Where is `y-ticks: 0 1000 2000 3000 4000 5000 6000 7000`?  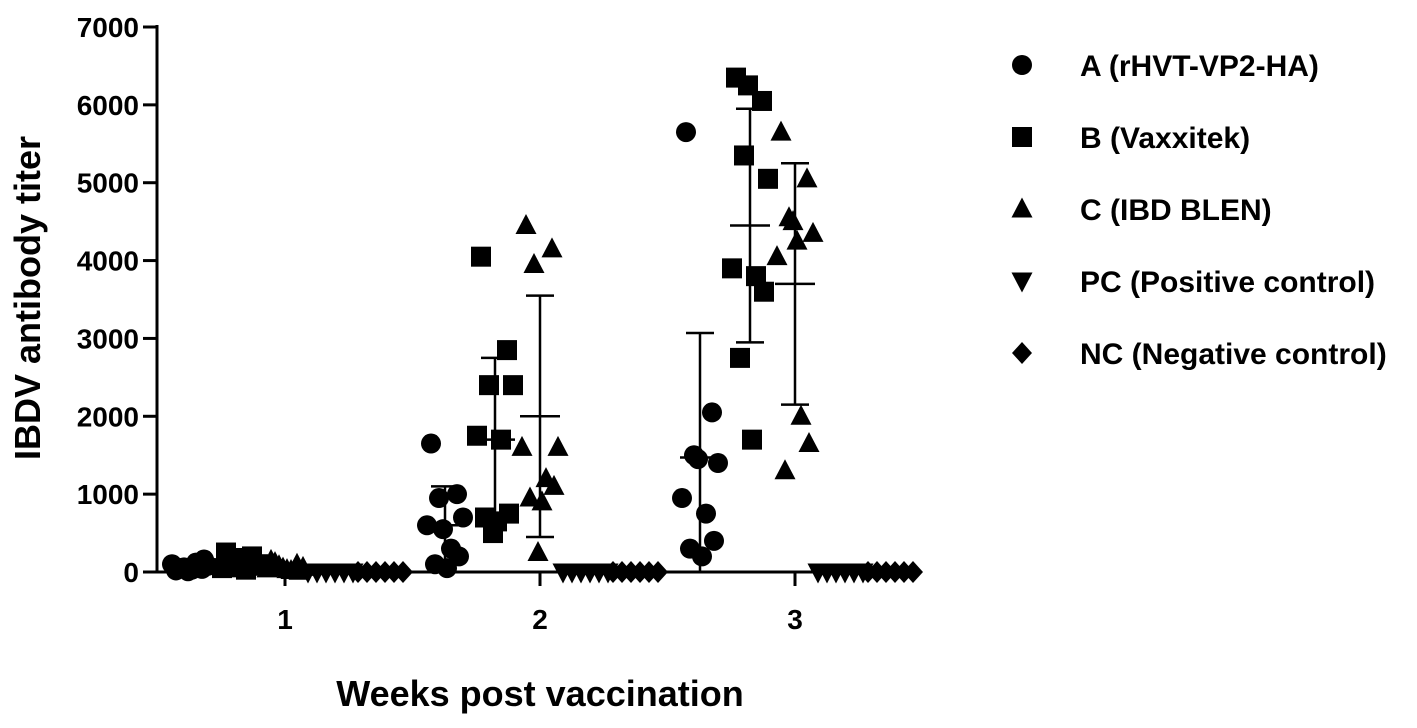 y-ticks: 0 1000 2000 3000 4000 5000 6000 7000 is located at coordinates (117, 300).